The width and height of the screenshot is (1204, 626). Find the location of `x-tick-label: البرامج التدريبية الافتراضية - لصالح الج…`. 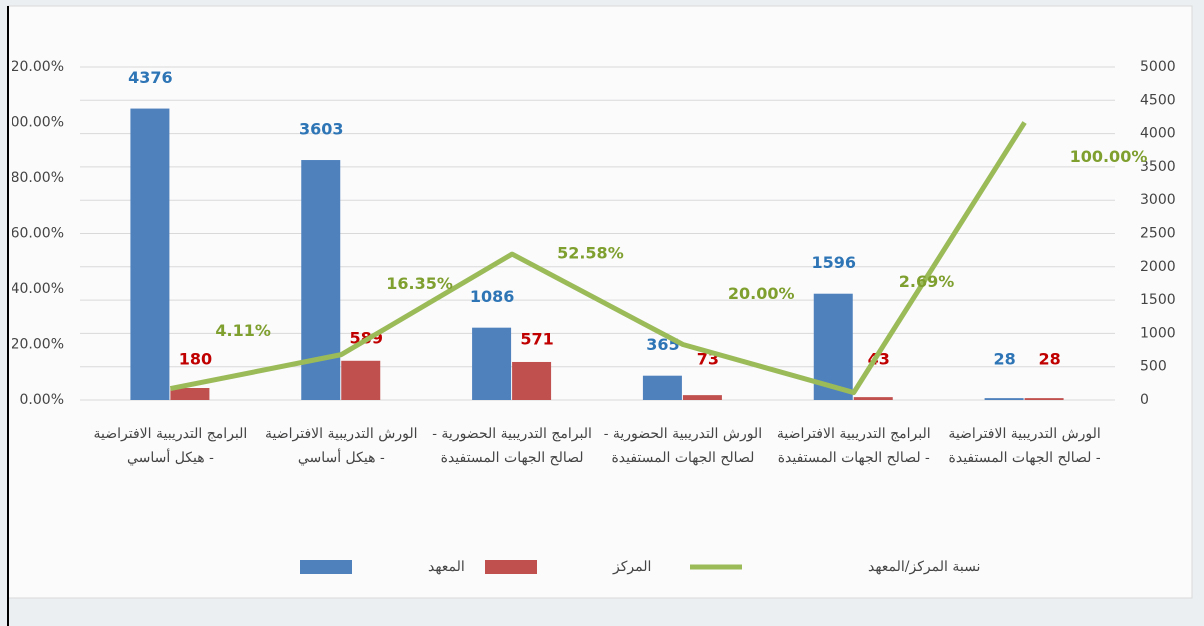

x-tick-label: البرامج التدريبية الافتراضية - لصالح الج… is located at coordinates (853, 446).